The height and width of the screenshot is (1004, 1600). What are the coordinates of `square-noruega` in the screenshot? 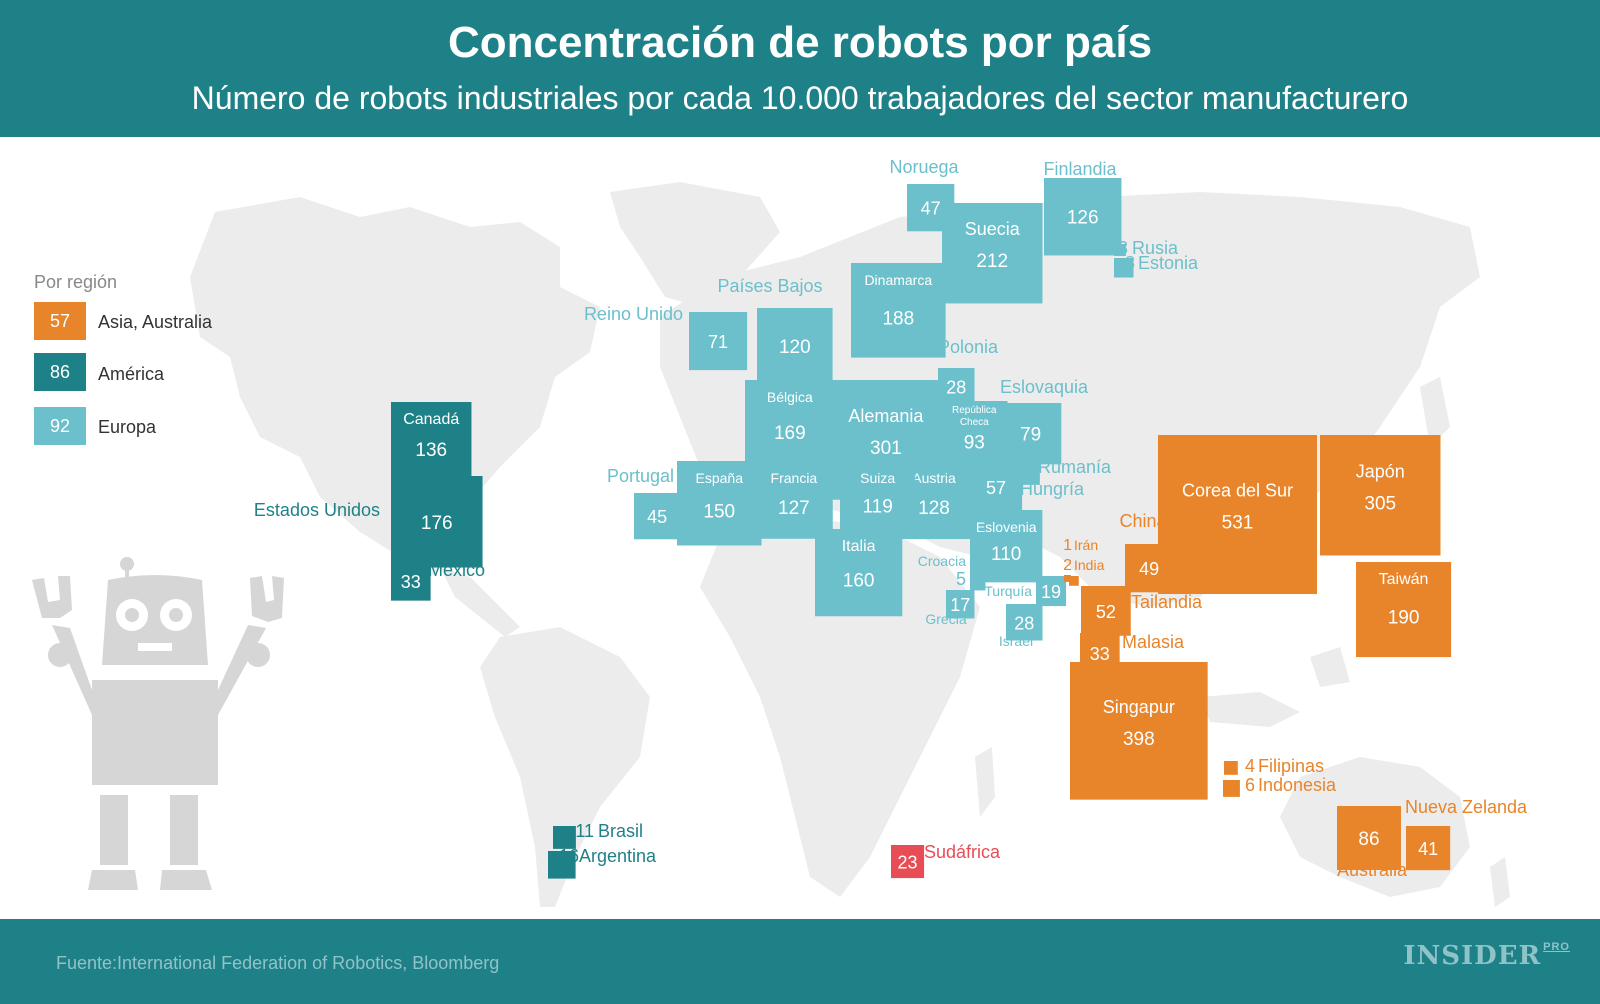 It's located at (931, 208).